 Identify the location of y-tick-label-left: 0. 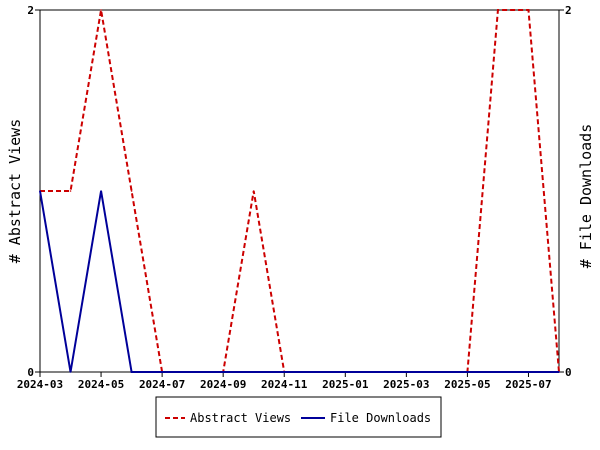
(30, 372).